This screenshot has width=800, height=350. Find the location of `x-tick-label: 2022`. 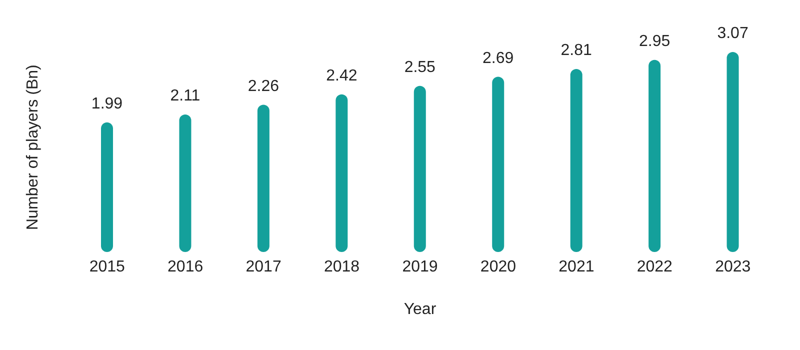

x-tick-label: 2022 is located at coordinates (654, 267).